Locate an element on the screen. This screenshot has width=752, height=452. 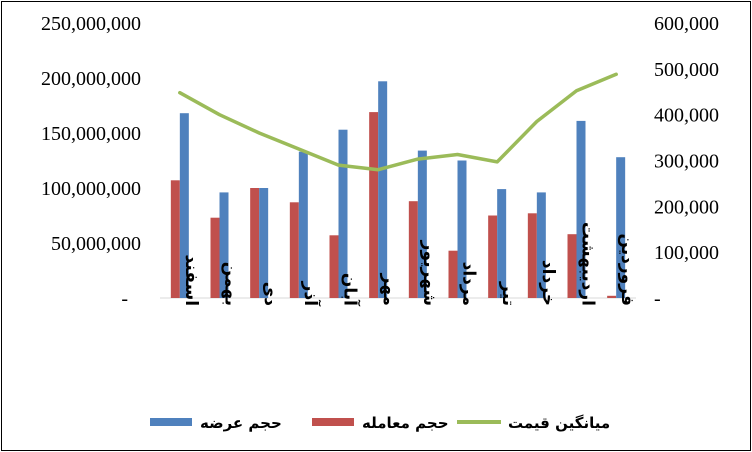
legend-label-price: میانگین قیمت is located at coordinates (559, 423).